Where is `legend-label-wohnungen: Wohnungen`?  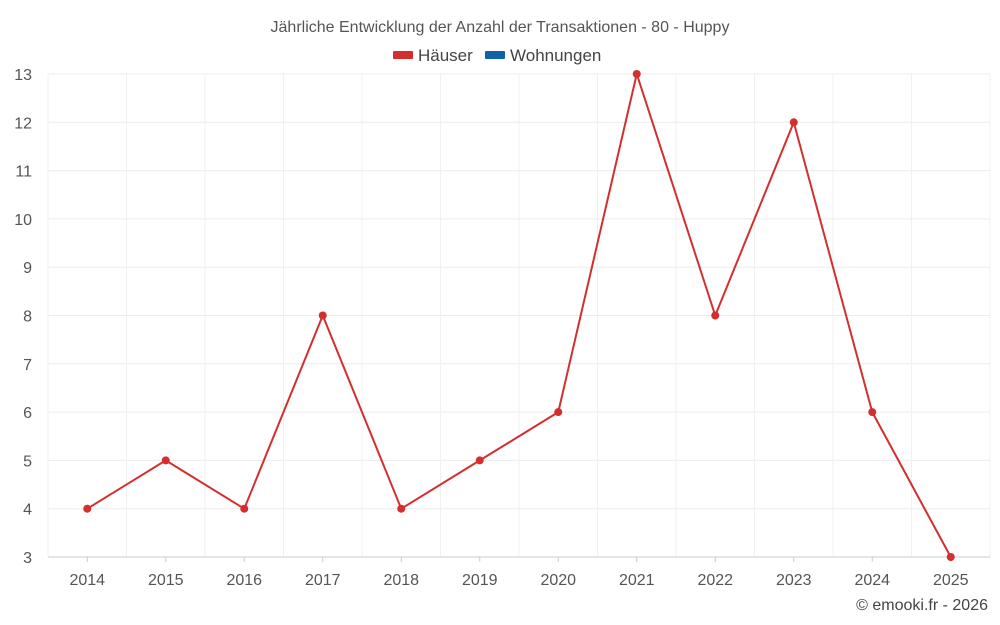
legend-label-wohnungen: Wohnungen is located at coordinates (555, 55).